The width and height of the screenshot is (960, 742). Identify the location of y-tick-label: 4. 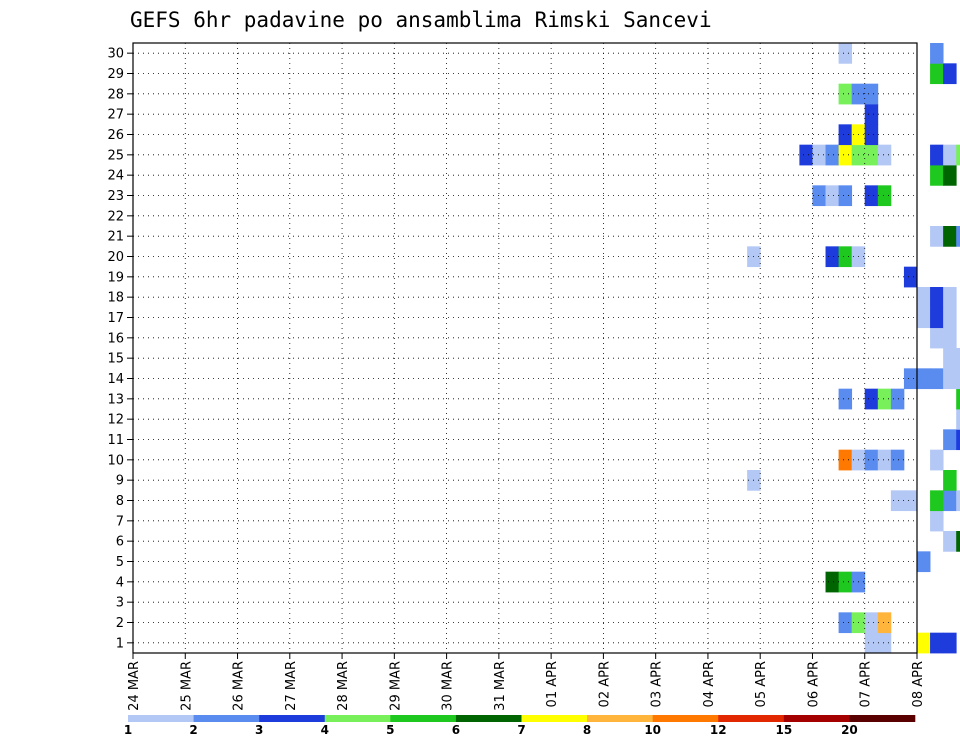
(120, 582).